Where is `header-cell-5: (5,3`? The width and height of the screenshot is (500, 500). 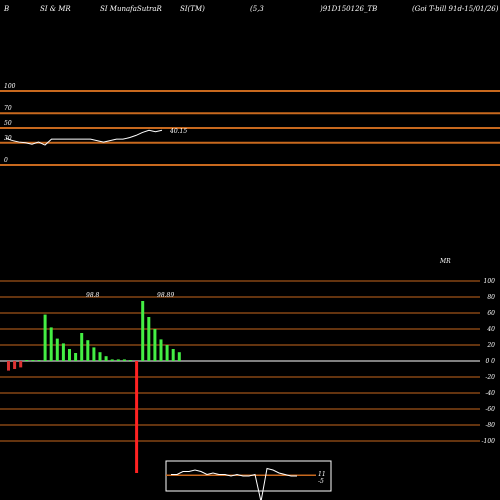 header-cell-5: (5,3 is located at coordinates (257, 9).